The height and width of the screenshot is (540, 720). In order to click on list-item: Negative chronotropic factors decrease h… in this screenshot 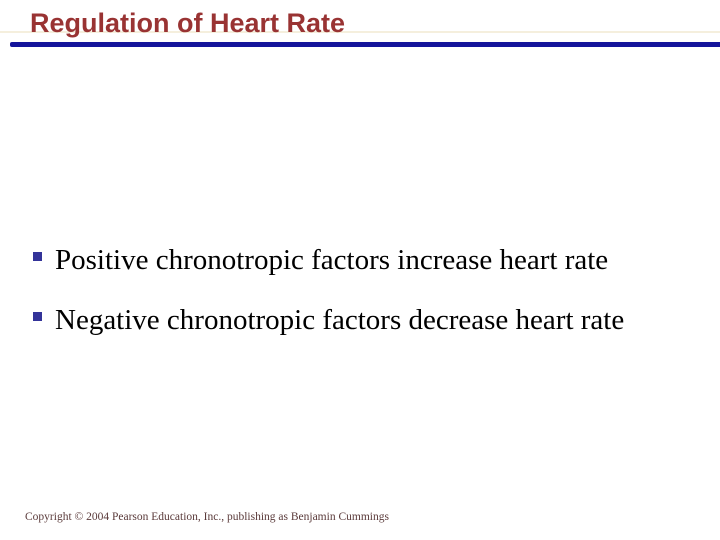, I will do `click(369, 320)`.